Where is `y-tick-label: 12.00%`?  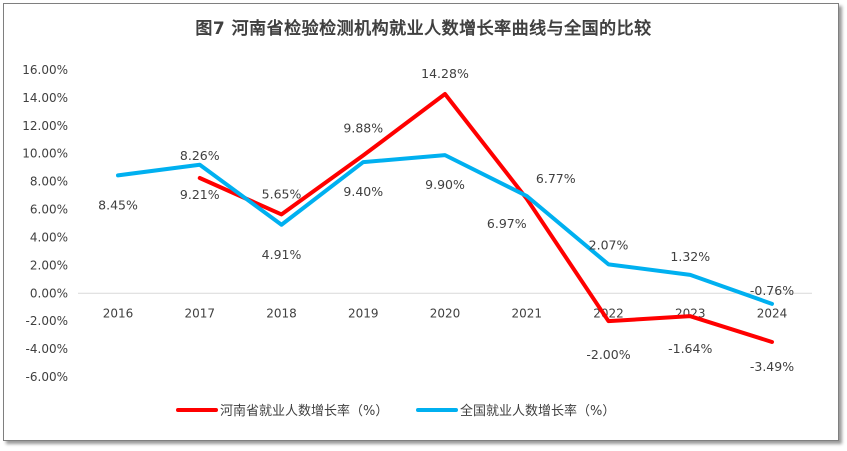 y-tick-label: 12.00% is located at coordinates (45, 126).